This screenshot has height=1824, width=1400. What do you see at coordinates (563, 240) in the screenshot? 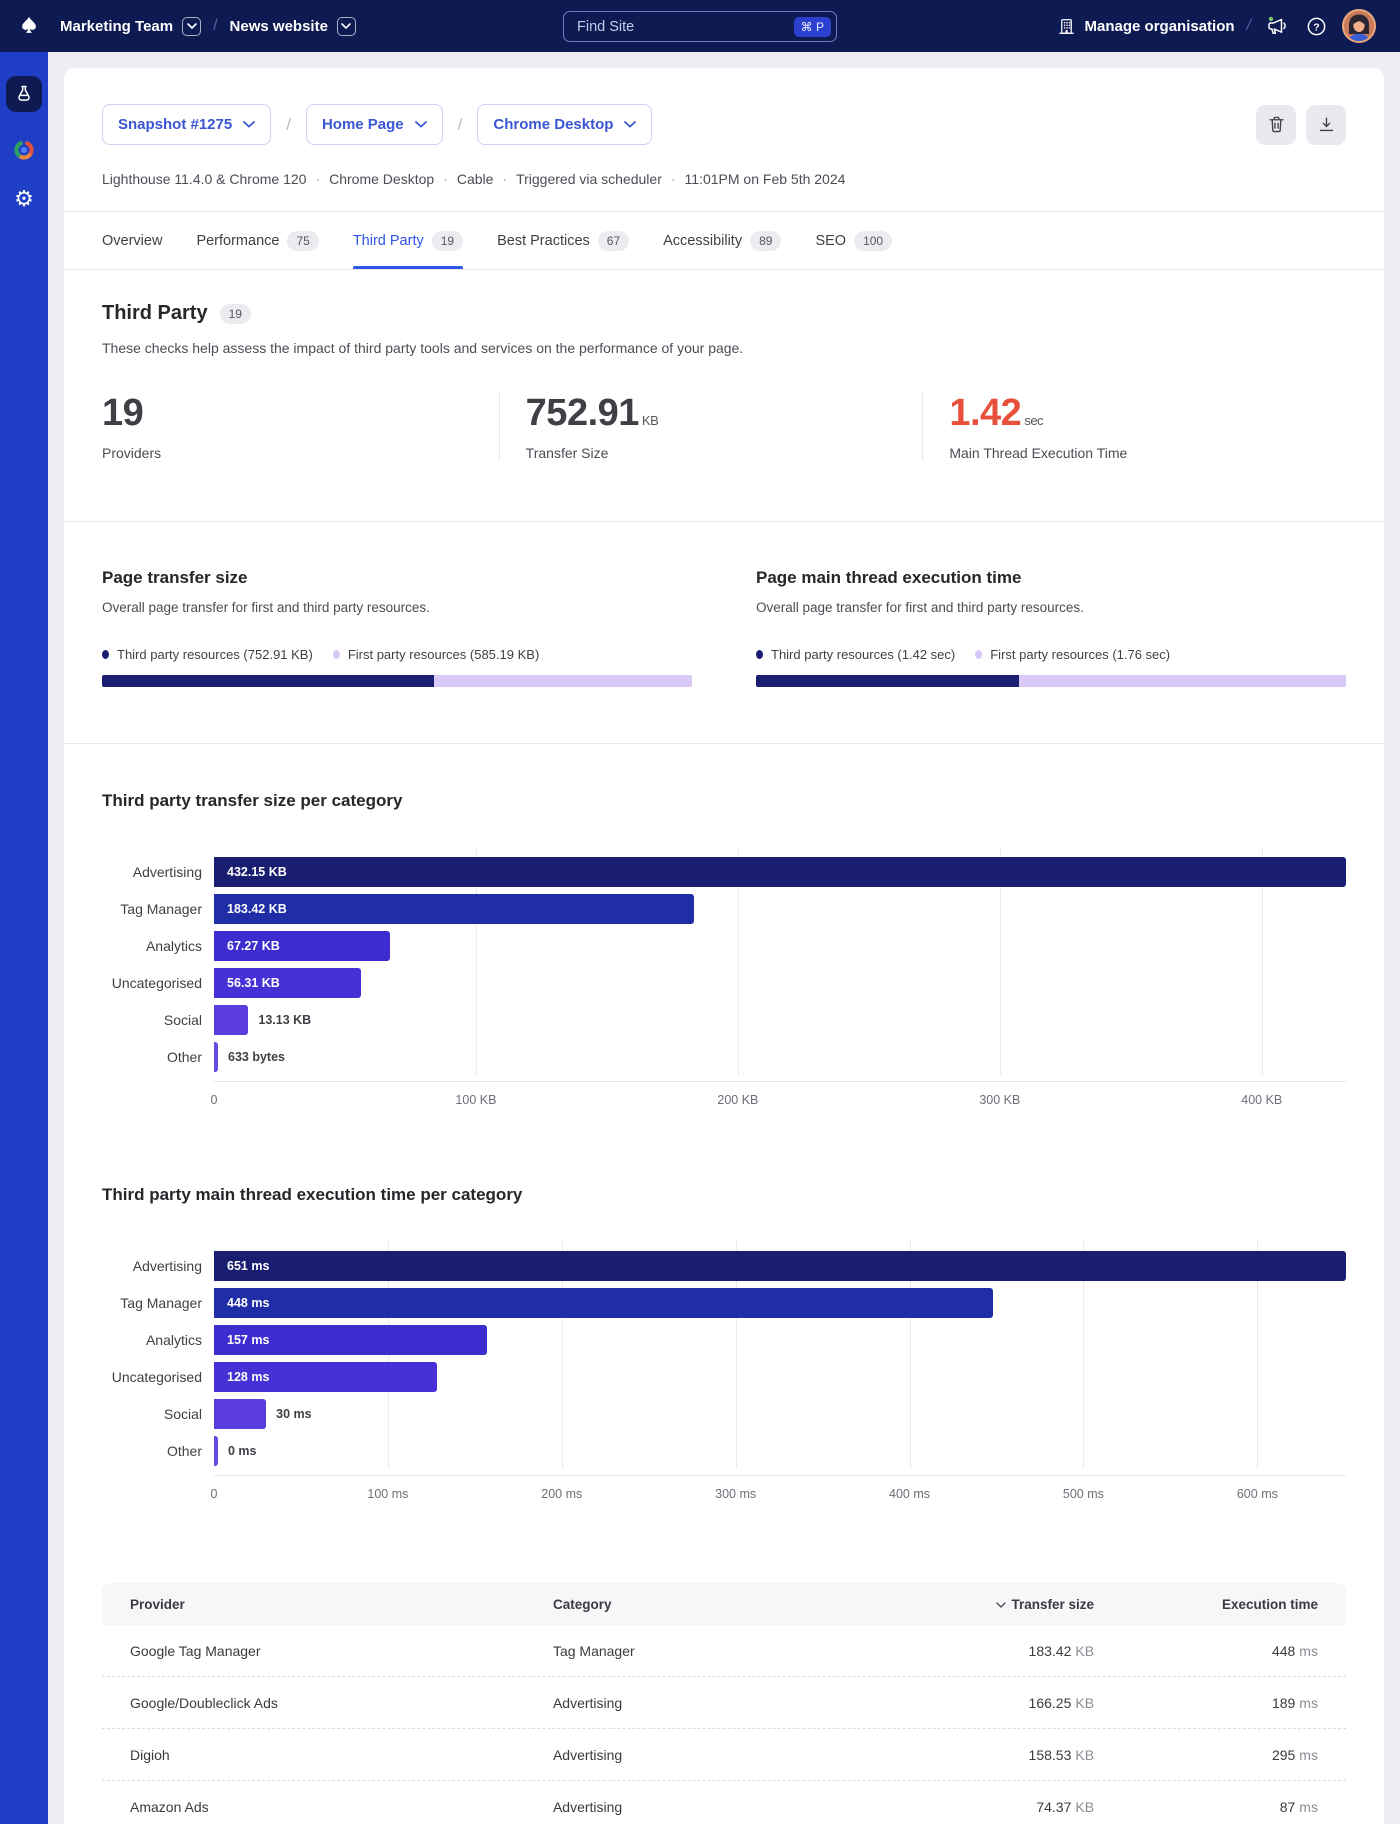
I see `tab-best-practices: Best Practices 67` at bounding box center [563, 240].